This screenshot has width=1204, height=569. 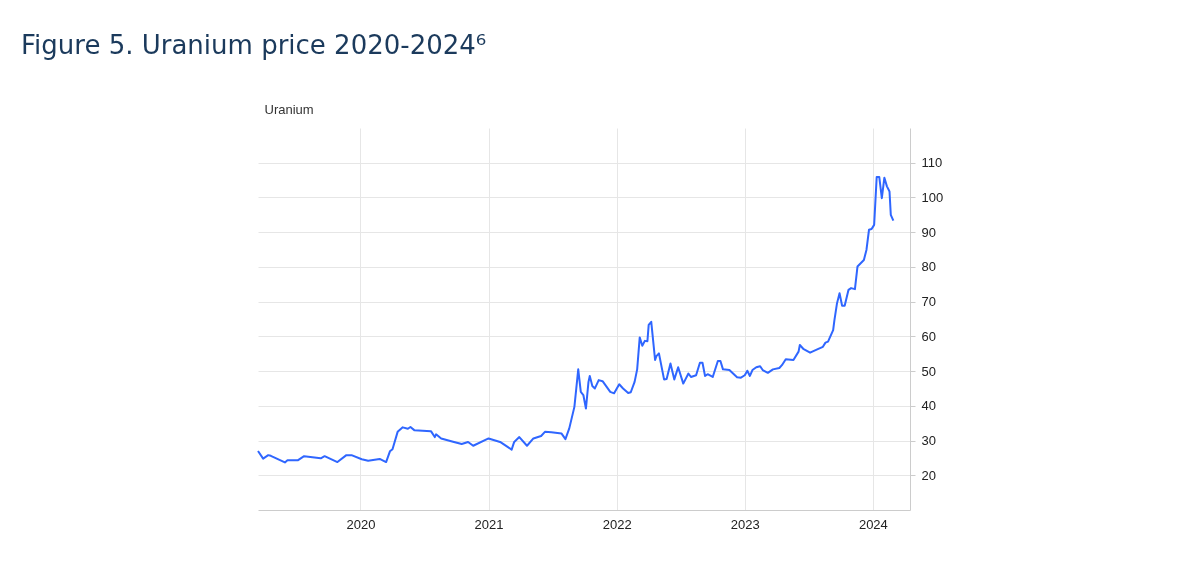 What do you see at coordinates (928, 475) in the screenshot?
I see `y-tick-label: 20` at bounding box center [928, 475].